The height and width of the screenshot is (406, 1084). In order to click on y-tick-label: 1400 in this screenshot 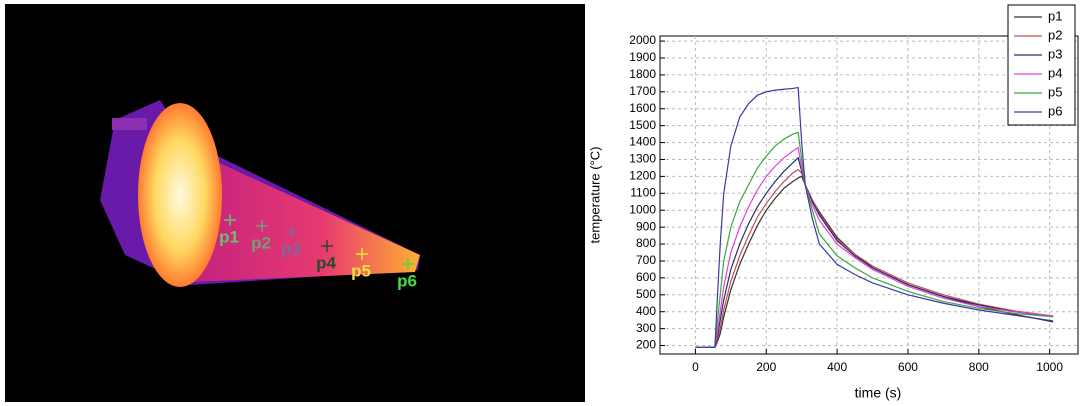, I will do `click(642, 142)`.